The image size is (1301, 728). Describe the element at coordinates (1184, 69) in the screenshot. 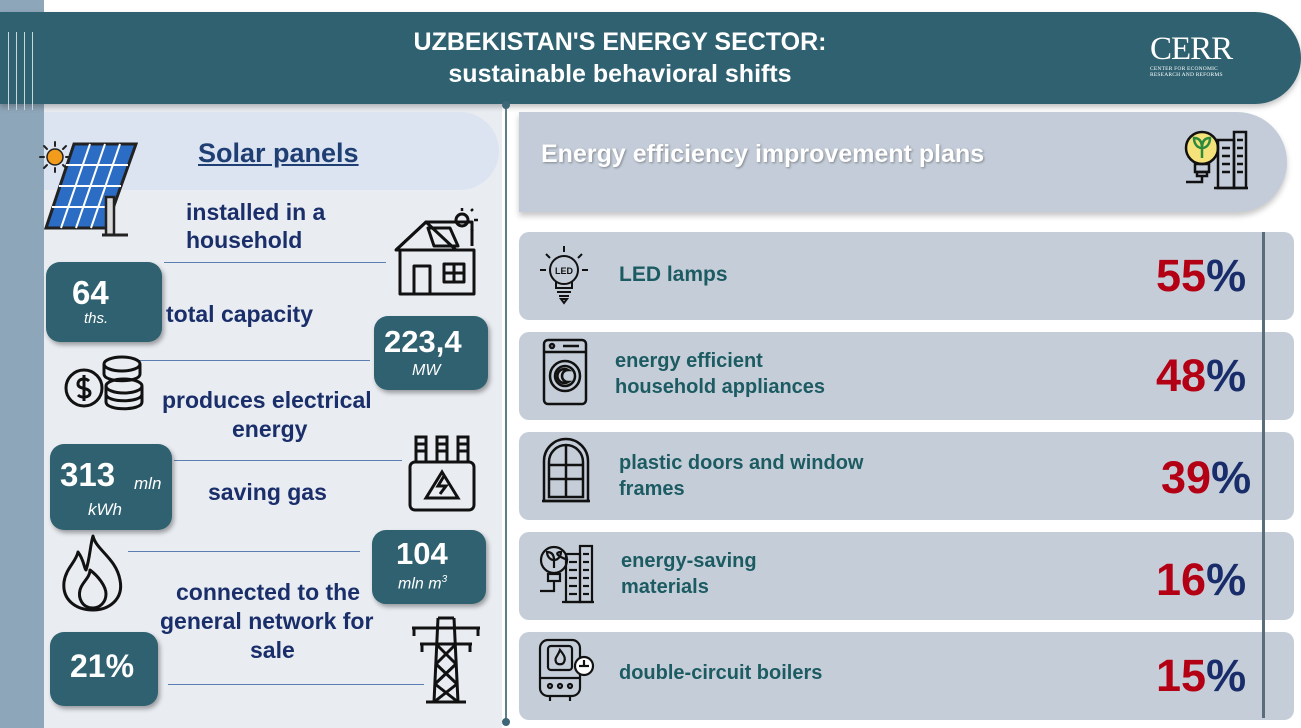

I see `logo-subtitle-1: CENTER FOR ECONOMIC` at that location.